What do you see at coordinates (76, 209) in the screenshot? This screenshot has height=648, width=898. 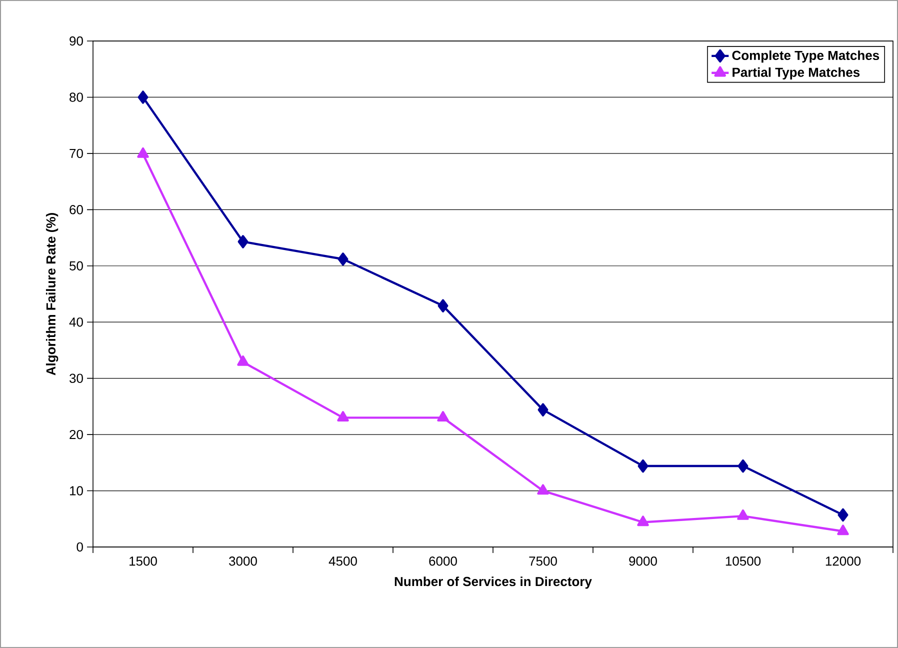 I see `y-tick-label: 60` at bounding box center [76, 209].